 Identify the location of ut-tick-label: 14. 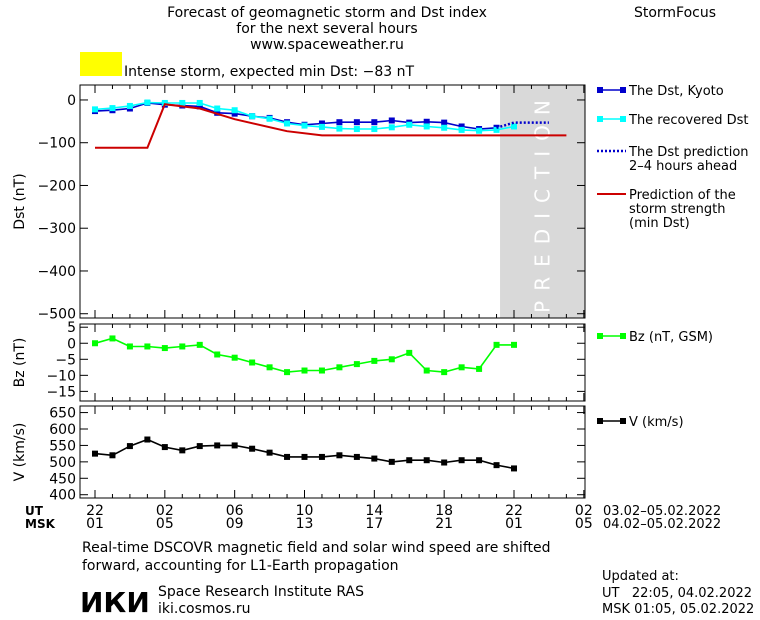
(374, 511).